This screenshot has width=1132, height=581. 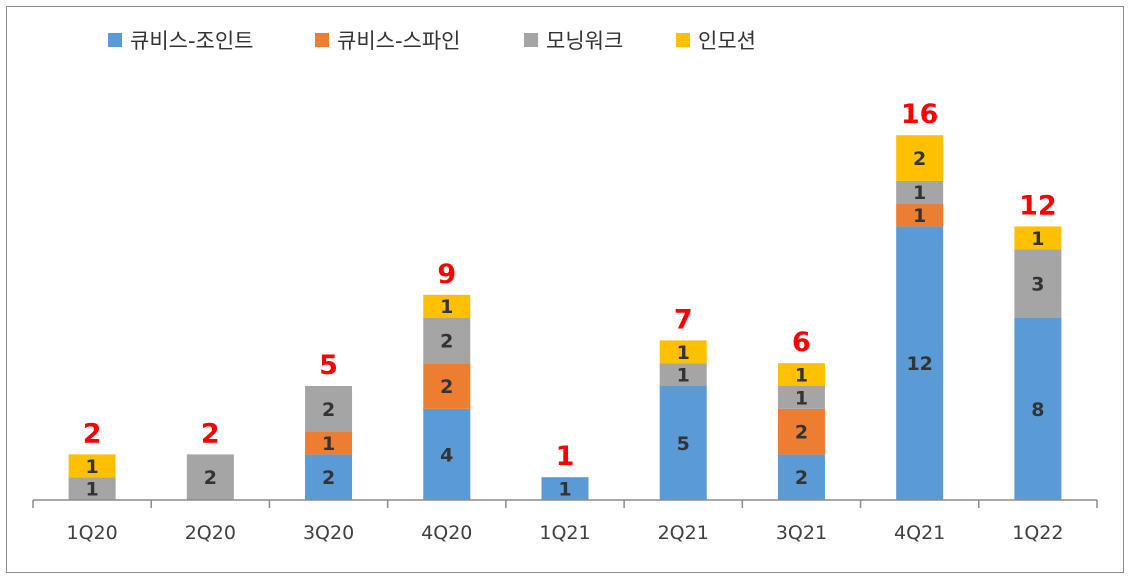 What do you see at coordinates (919, 533) in the screenshot?
I see `x-tick-label: 4Q21` at bounding box center [919, 533].